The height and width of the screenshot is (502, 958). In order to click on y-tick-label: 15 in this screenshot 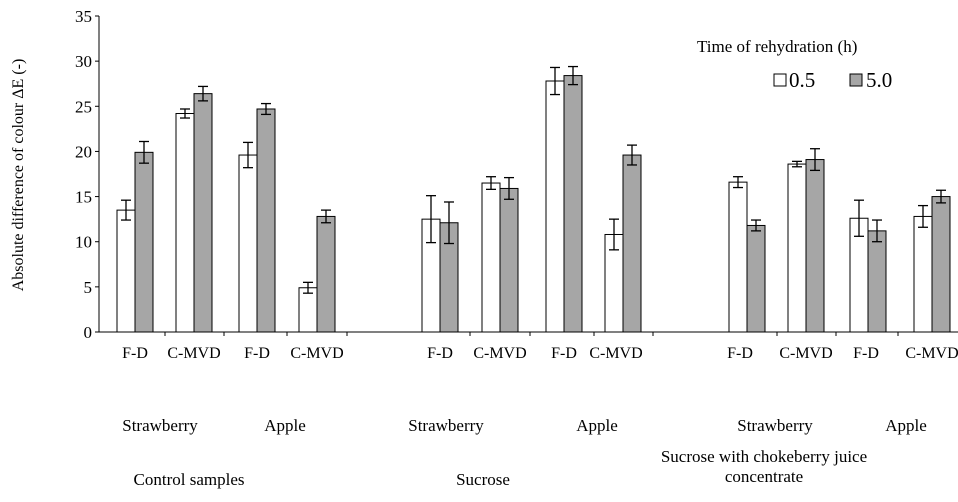, I will do `click(83, 197)`.